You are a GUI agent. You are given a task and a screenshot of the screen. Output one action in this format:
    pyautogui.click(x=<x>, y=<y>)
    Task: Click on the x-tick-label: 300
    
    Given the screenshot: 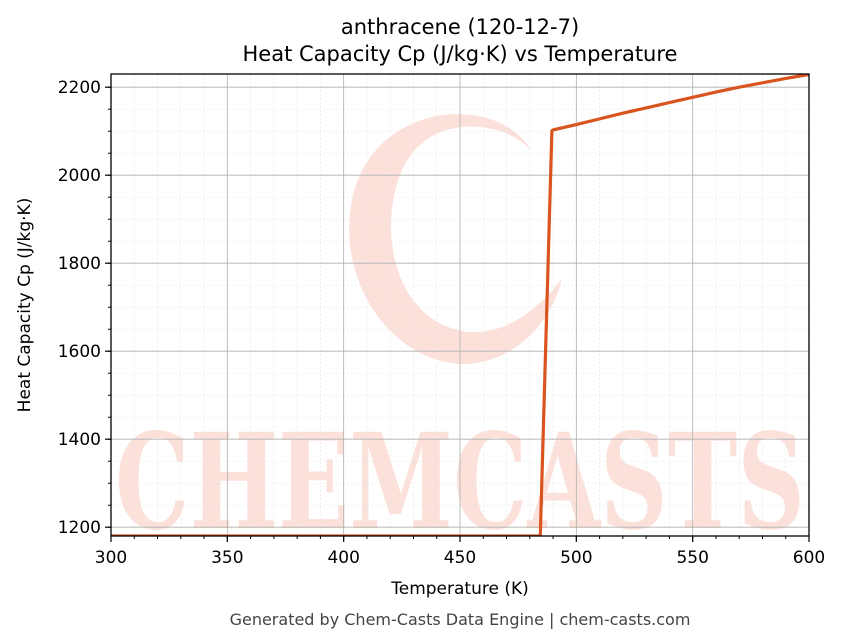 What is the action you would take?
    pyautogui.click(x=111, y=558)
    